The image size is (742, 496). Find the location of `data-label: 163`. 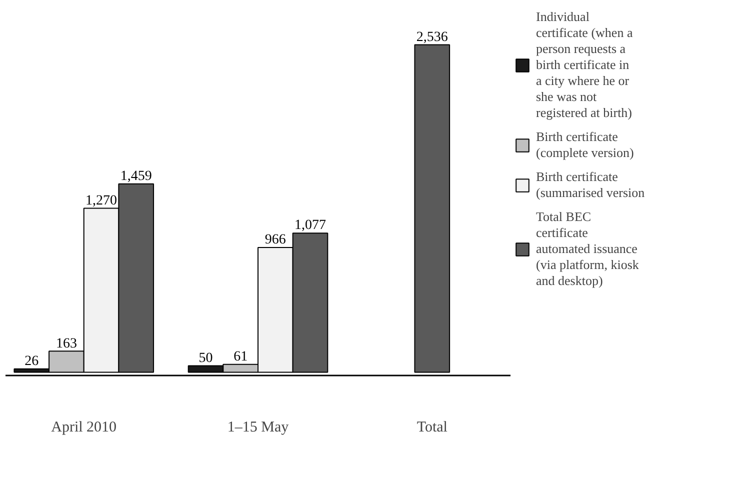

data-label: 163 is located at coordinates (66, 344).